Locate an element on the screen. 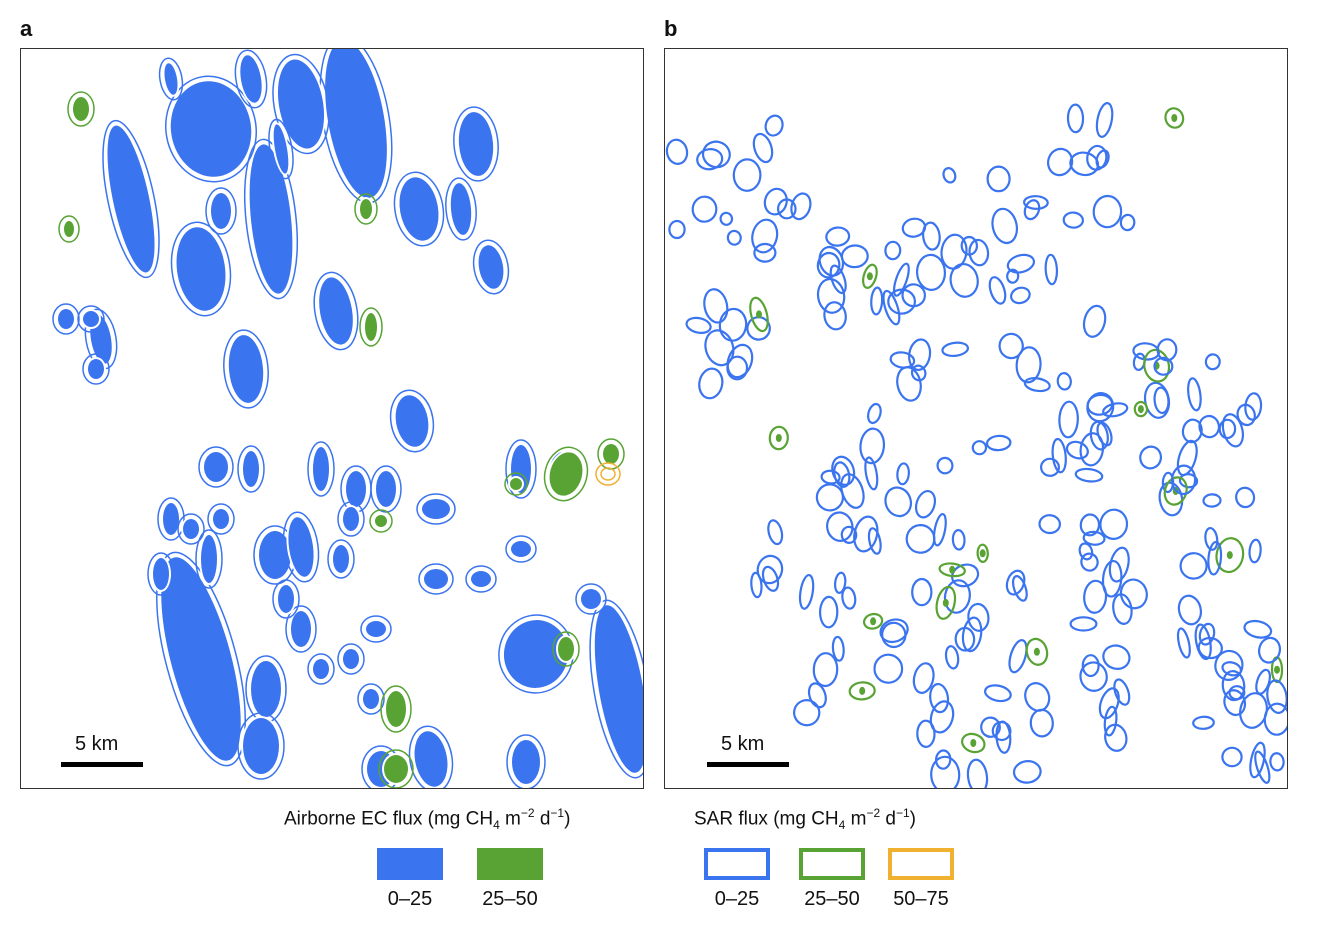 This screenshot has height=934, width=1322. legend-title-sar: SAR flux (mg CH4 m−2 d−1) is located at coordinates (805, 819).